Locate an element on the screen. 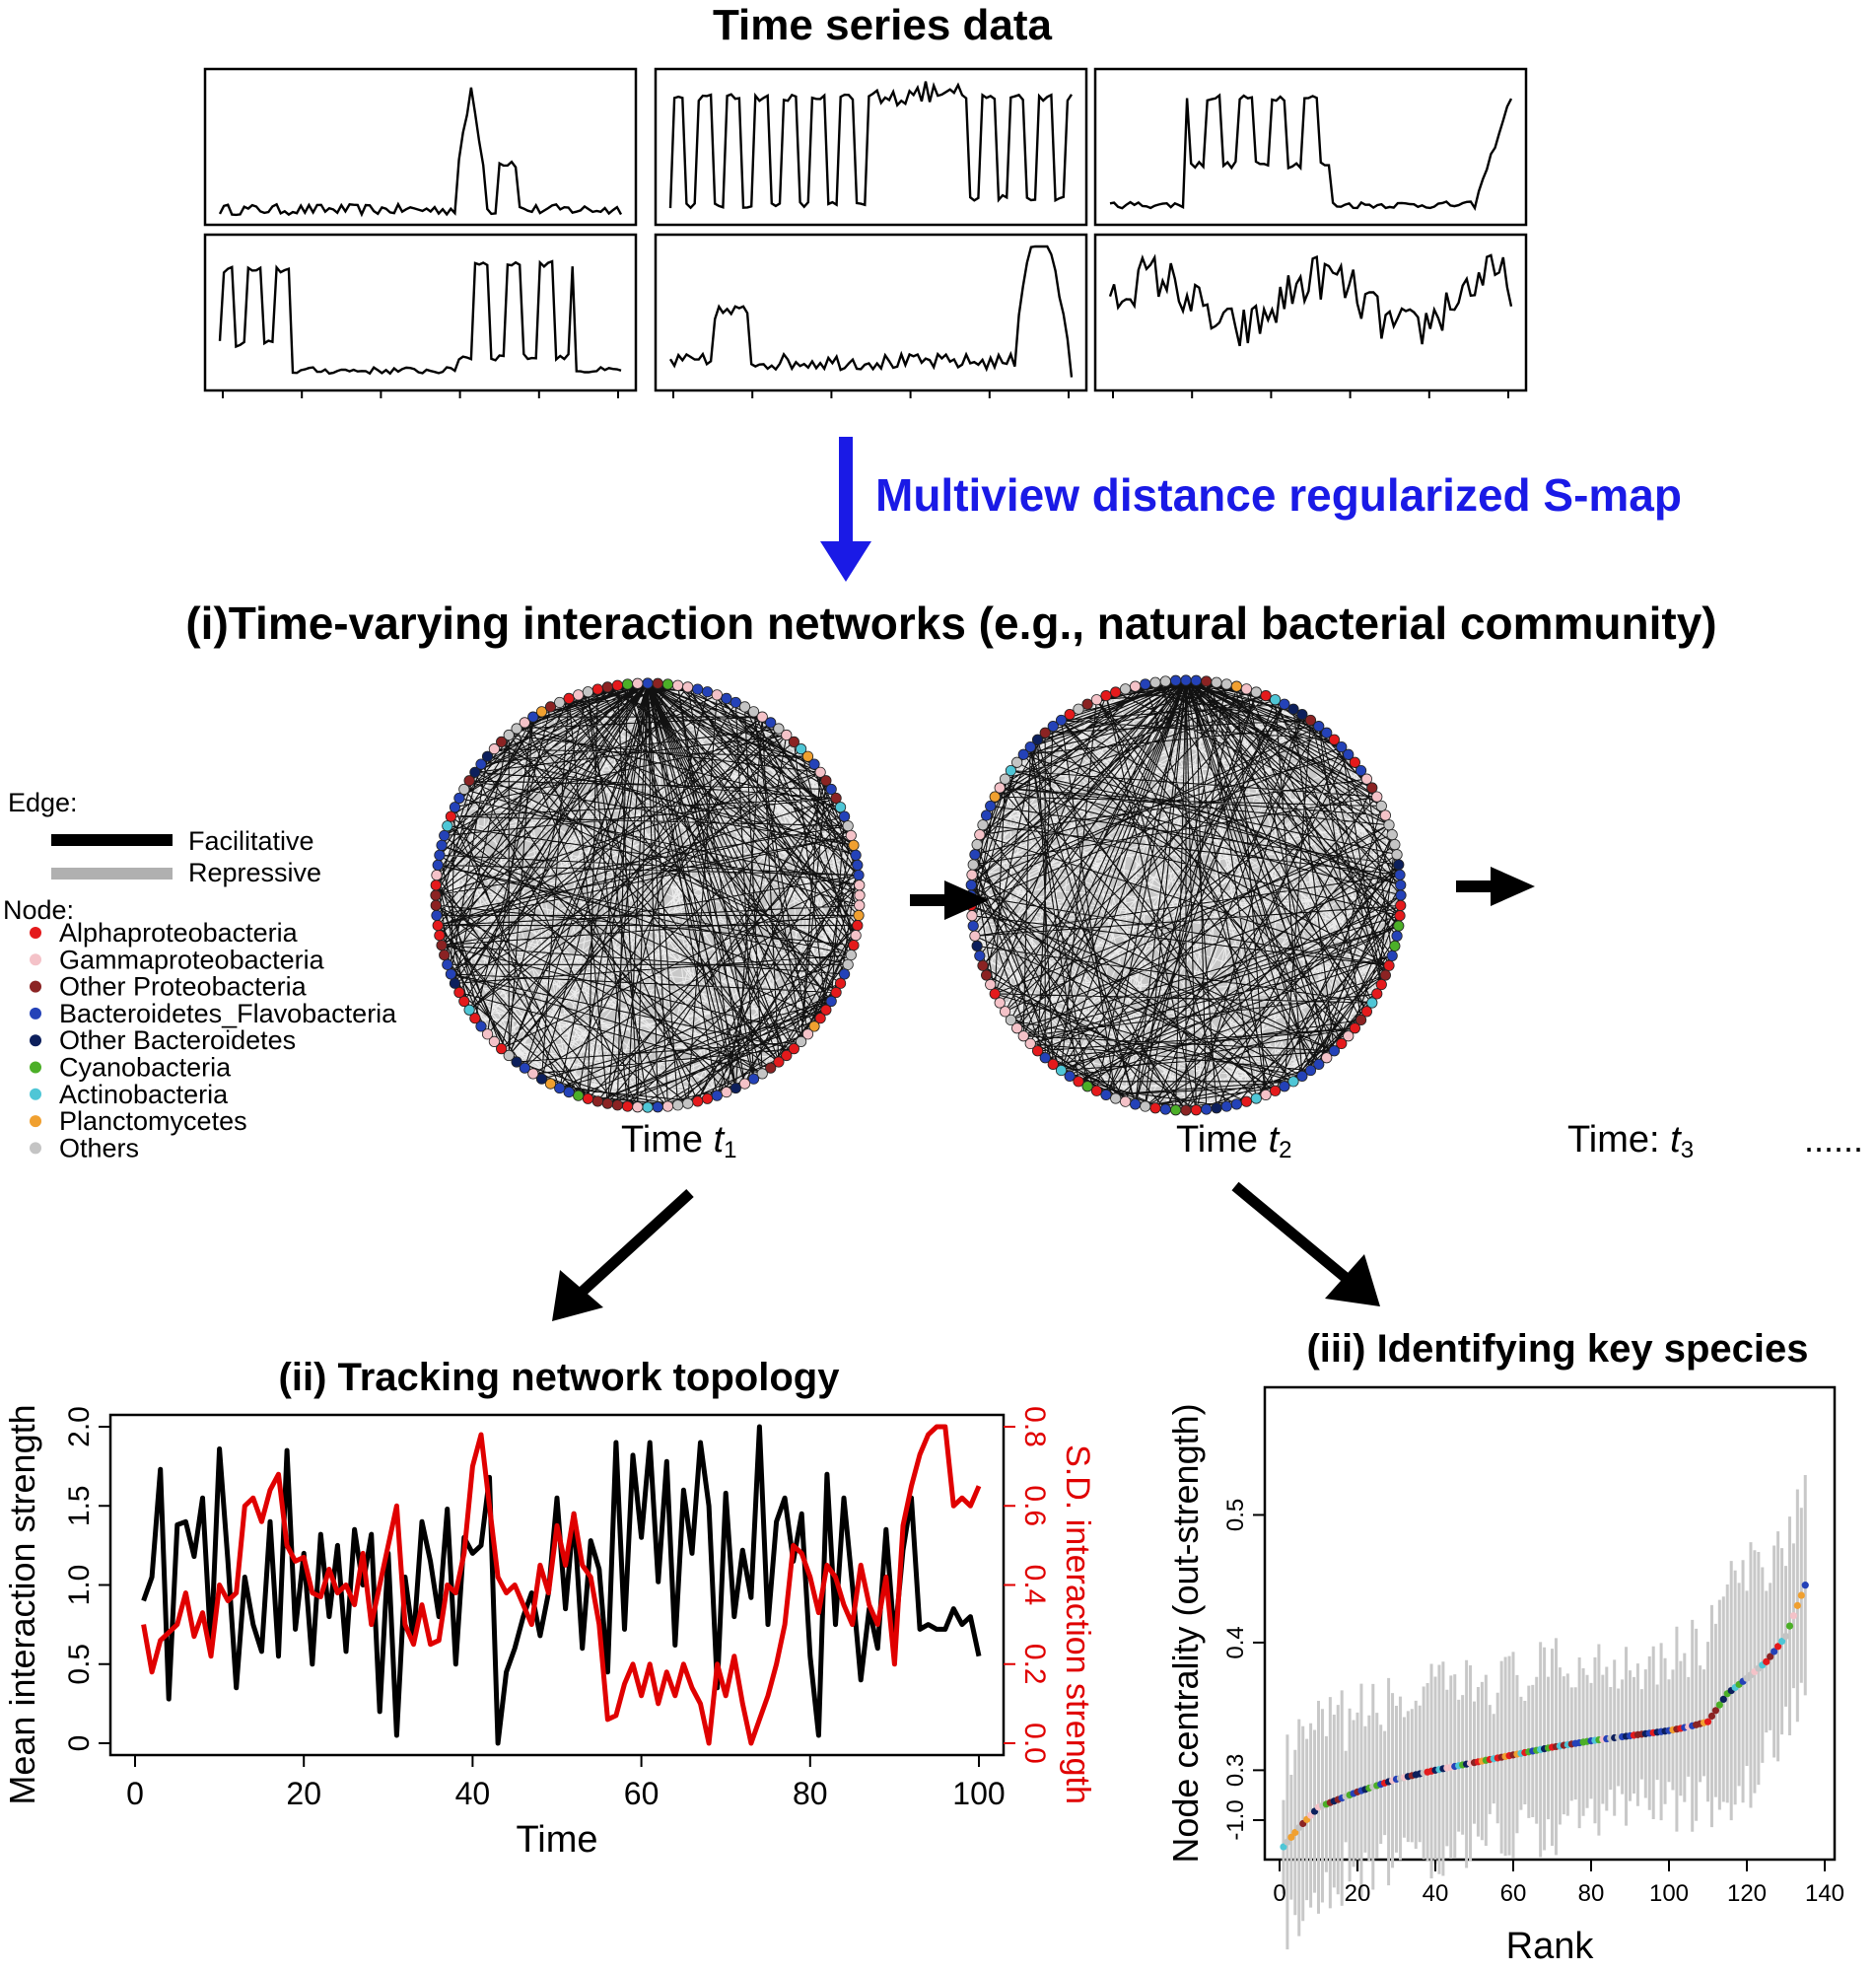 The width and height of the screenshot is (1876, 1971). topology-y2-label: S.D. interaction strength is located at coordinates (1077, 1624).